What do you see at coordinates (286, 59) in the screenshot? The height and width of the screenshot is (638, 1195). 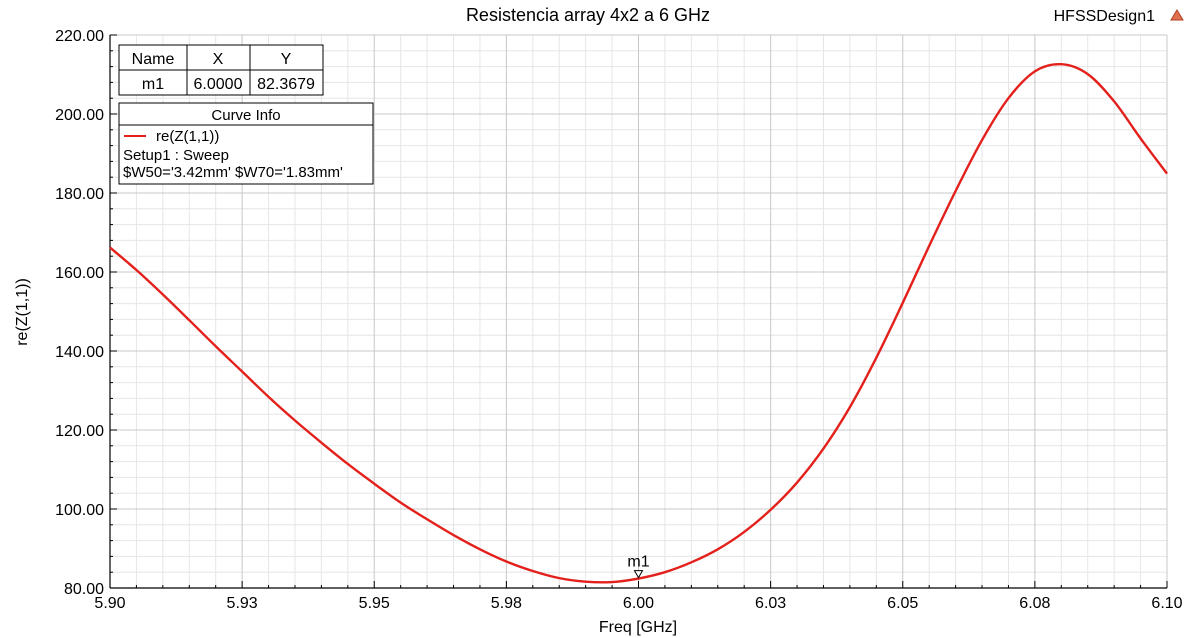 I see `marker-table-header-y: Y` at bounding box center [286, 59].